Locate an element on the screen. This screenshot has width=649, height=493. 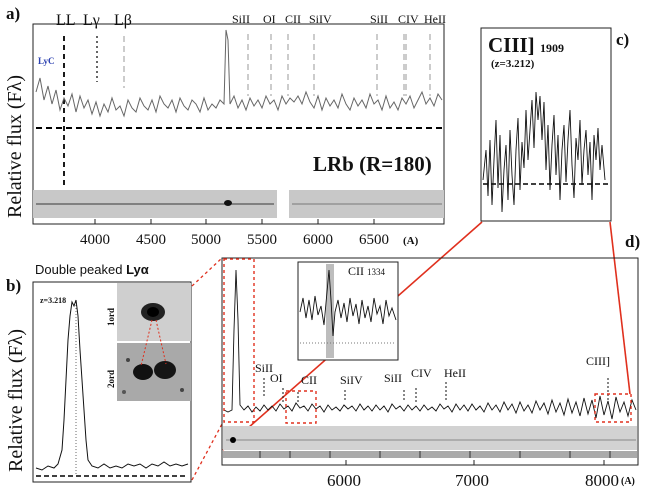
panel-a-xtick-4000: 4000 is located at coordinates (95, 240).